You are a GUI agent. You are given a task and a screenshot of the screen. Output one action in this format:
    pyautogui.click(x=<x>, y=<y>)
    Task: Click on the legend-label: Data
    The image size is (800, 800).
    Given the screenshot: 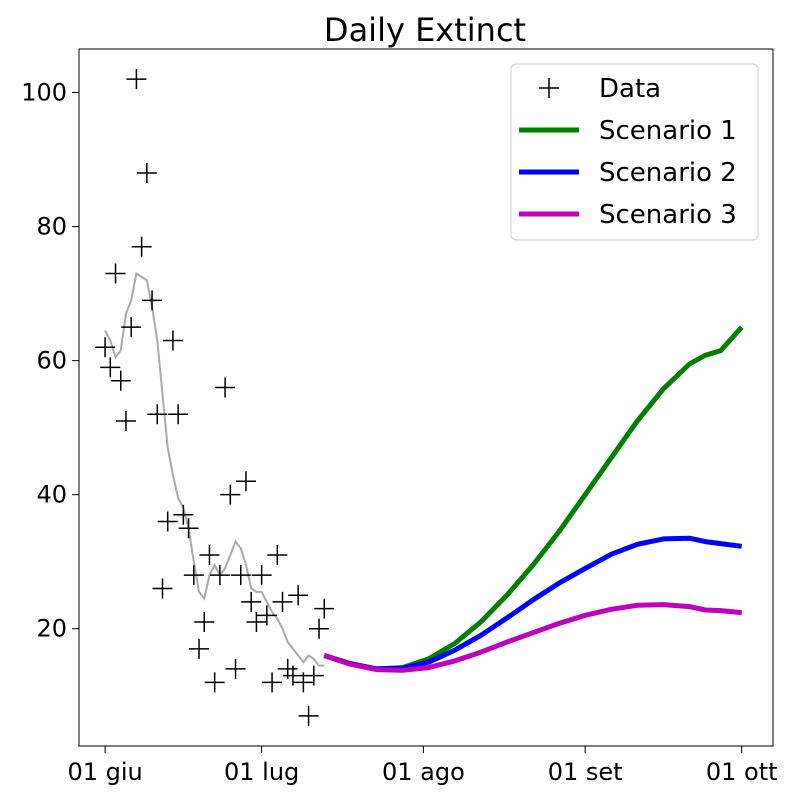 What is the action you would take?
    pyautogui.click(x=630, y=89)
    